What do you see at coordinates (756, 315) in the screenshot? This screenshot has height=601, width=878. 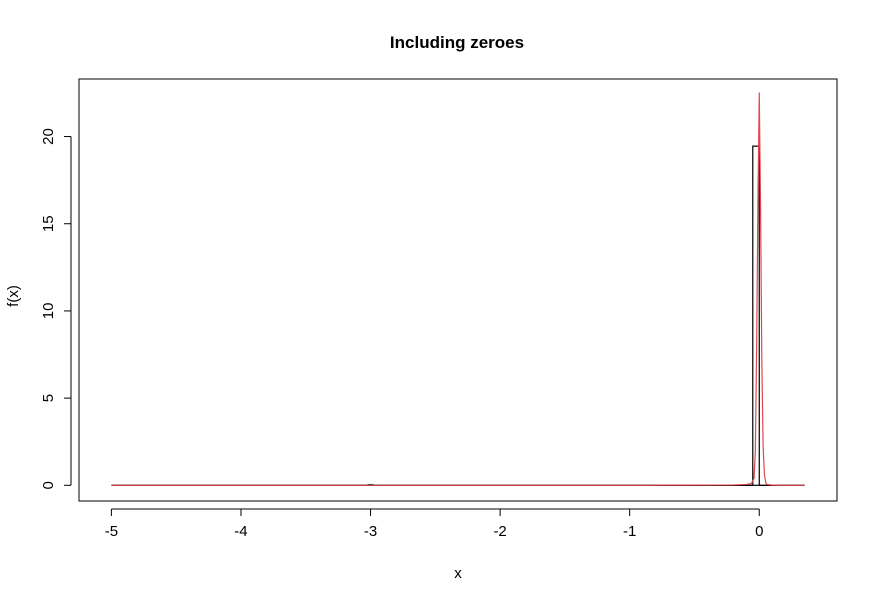 I see `histogram-bar` at bounding box center [756, 315].